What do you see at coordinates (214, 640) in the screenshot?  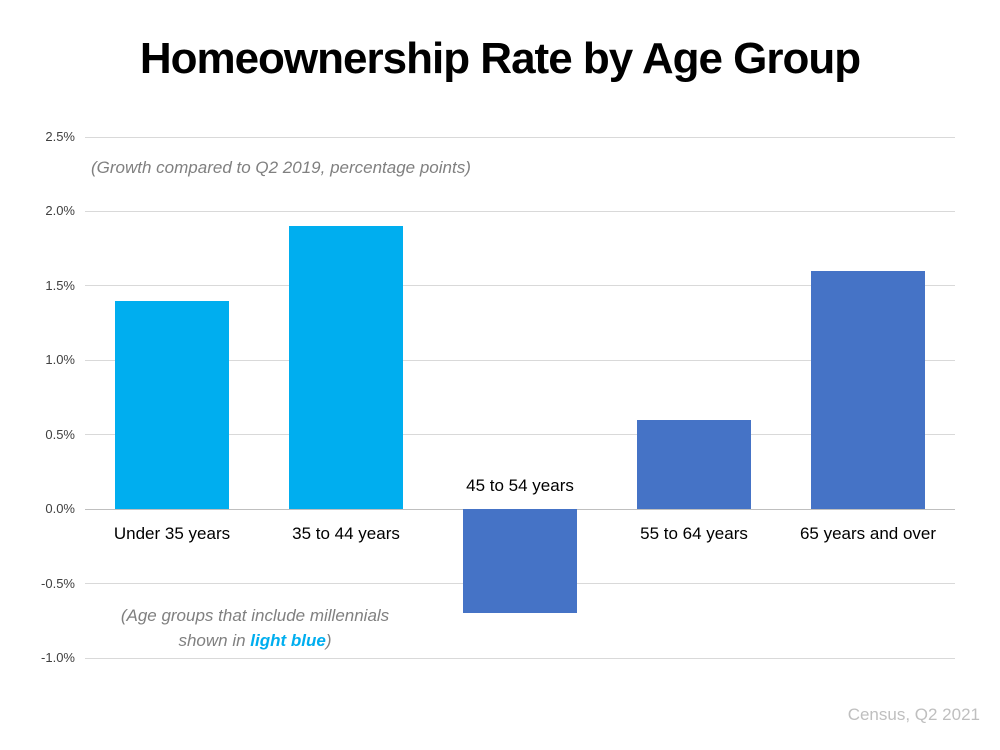 I see `note-line2-prefix: shown in` at bounding box center [214, 640].